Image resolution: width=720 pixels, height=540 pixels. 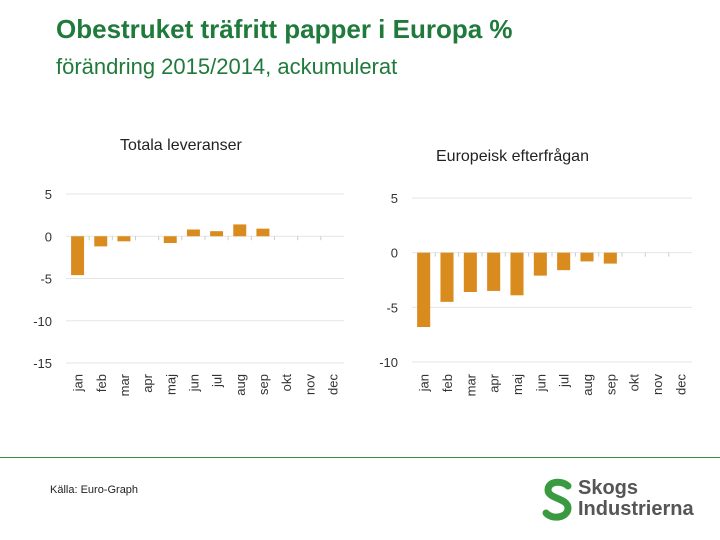 I want to click on skogsindustrierna-logo: Skogs Industrierna, so click(x=620, y=499).